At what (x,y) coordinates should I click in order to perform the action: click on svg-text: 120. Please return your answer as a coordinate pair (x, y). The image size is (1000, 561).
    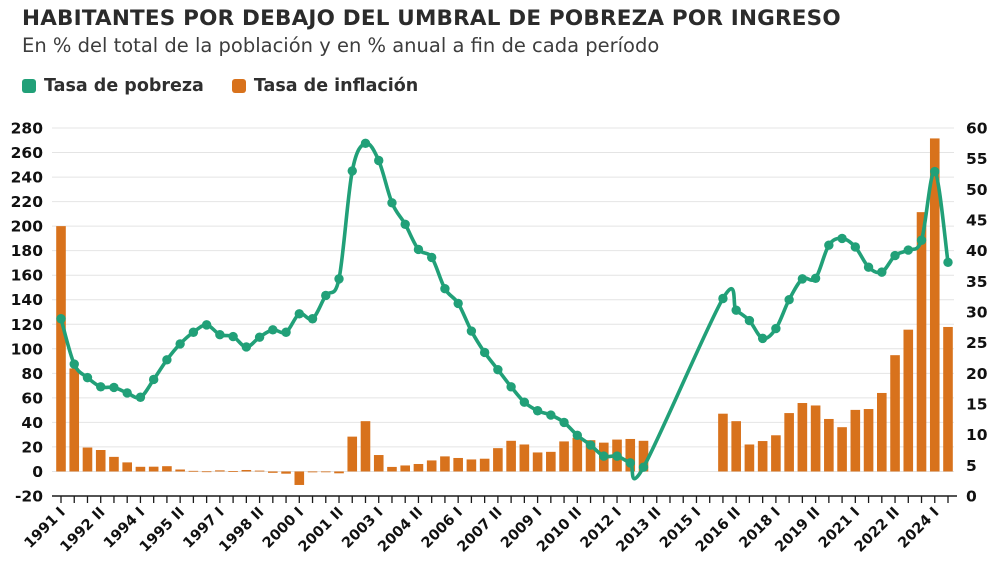
    Looking at the image, I should click on (27, 325).